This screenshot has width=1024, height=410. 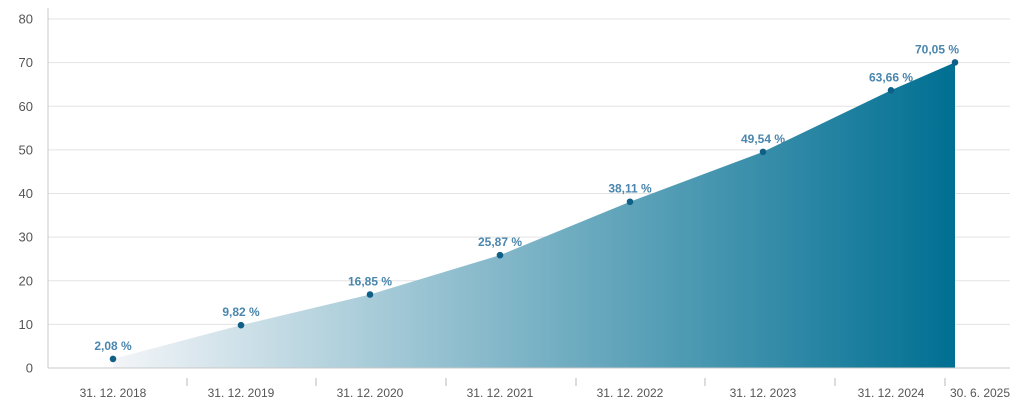 I want to click on x-tick-label: 31. 12. 2019, so click(x=241, y=393).